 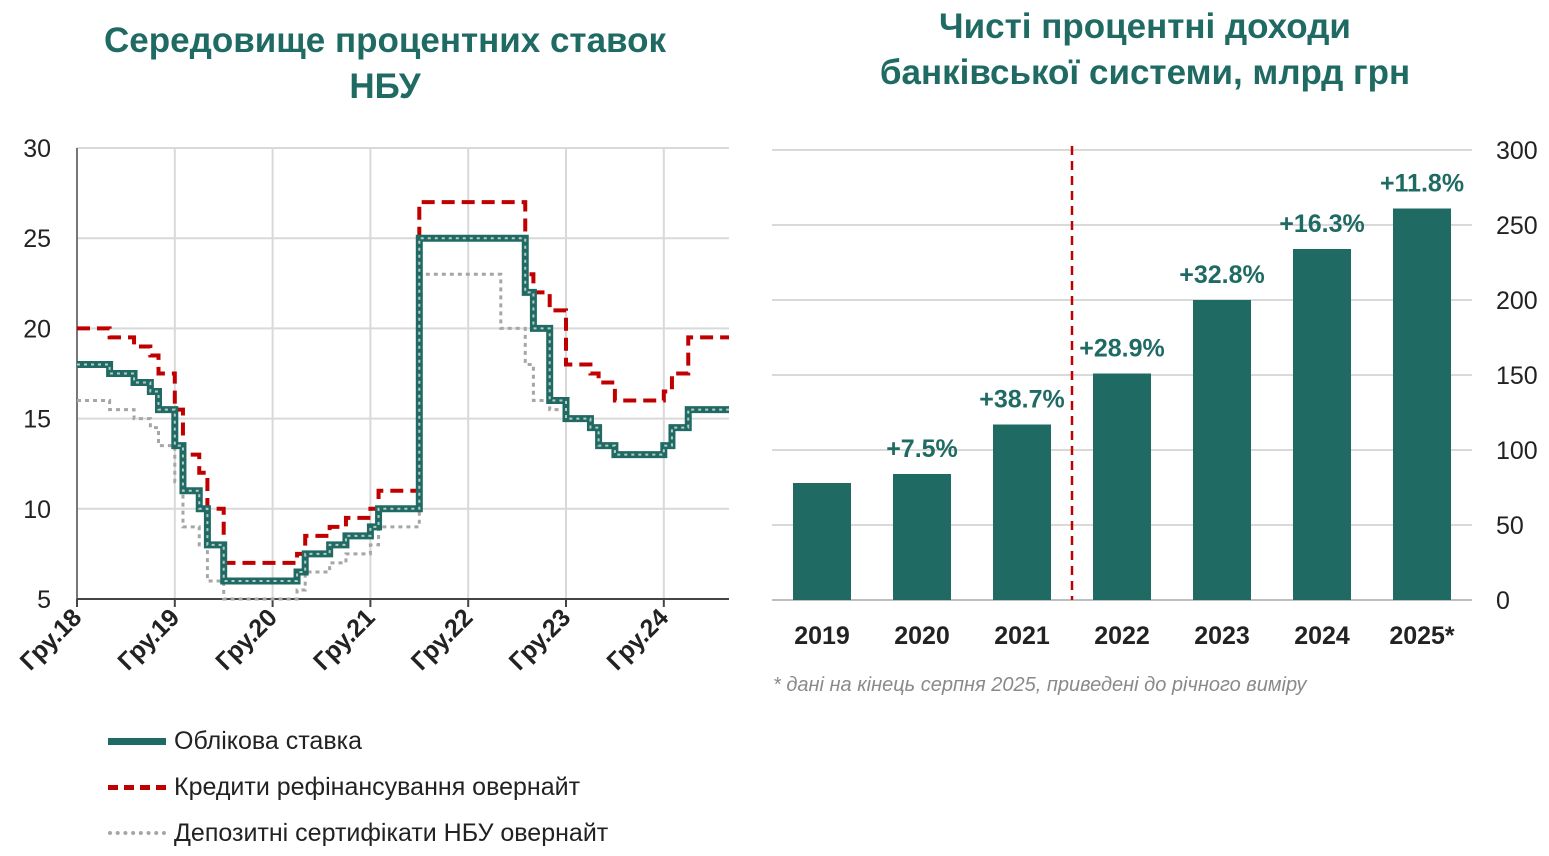 What do you see at coordinates (385, 86) in the screenshot?
I see `left-chart-title-line-2: НБУ` at bounding box center [385, 86].